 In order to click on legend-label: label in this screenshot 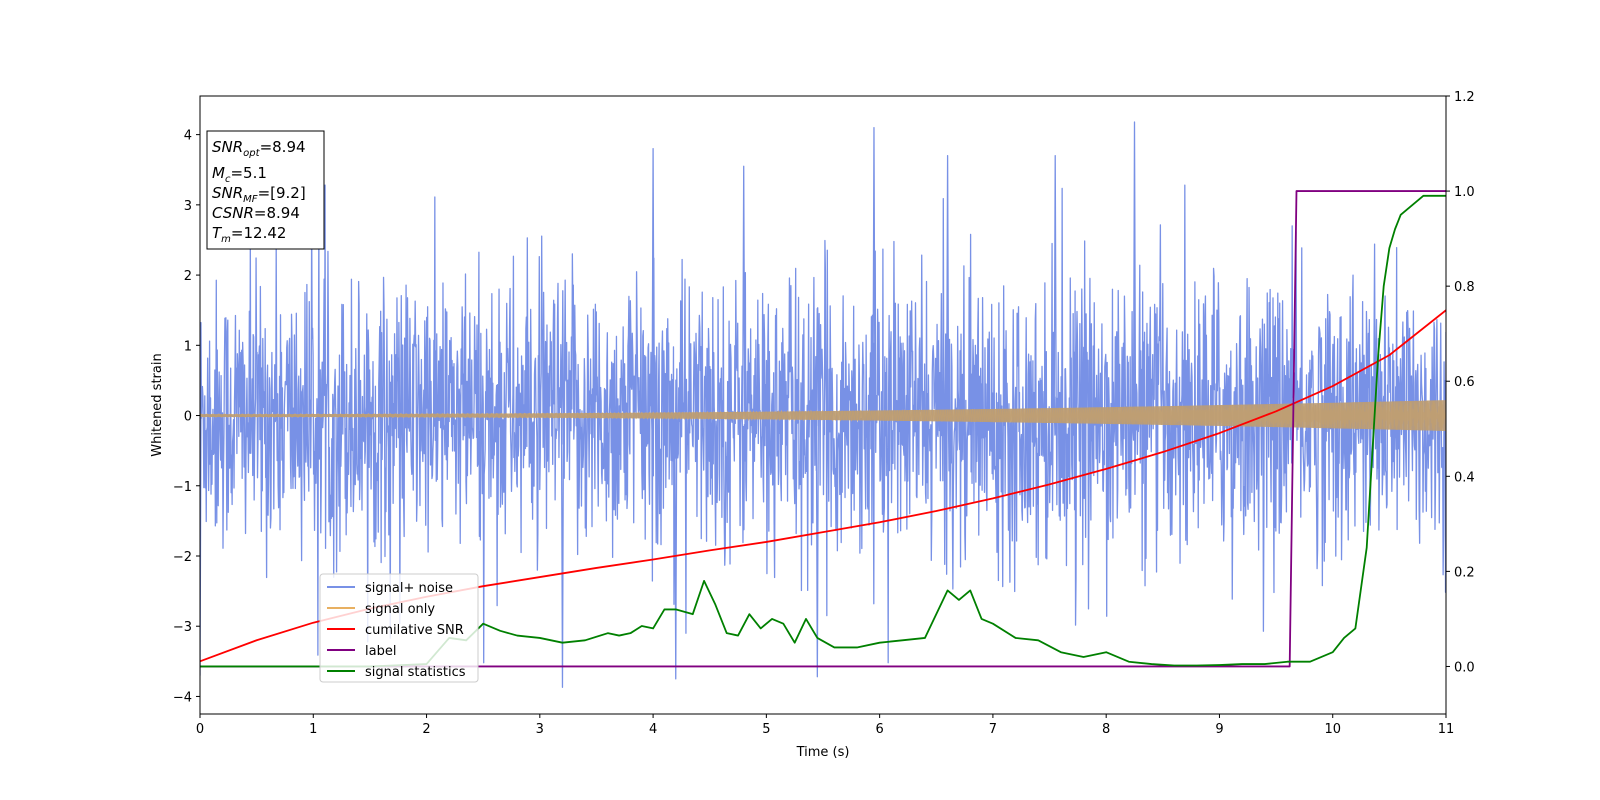, I will do `click(380, 651)`.